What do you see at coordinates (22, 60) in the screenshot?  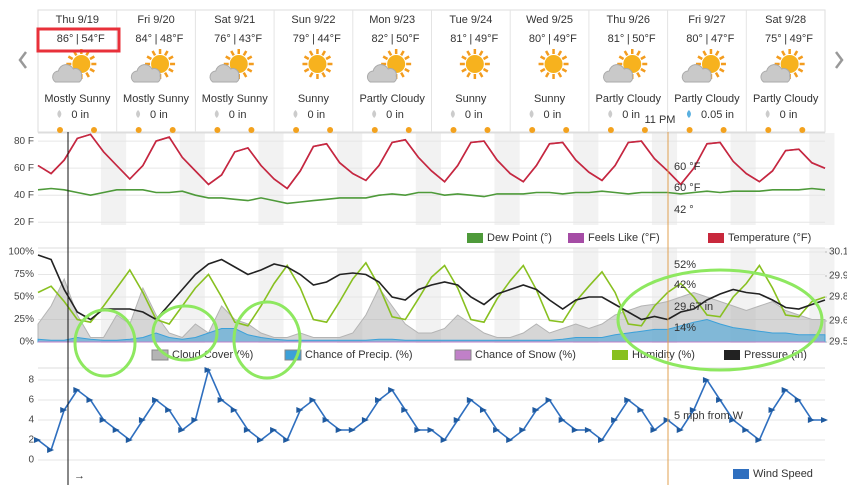 I see `prev-arrow` at bounding box center [22, 60].